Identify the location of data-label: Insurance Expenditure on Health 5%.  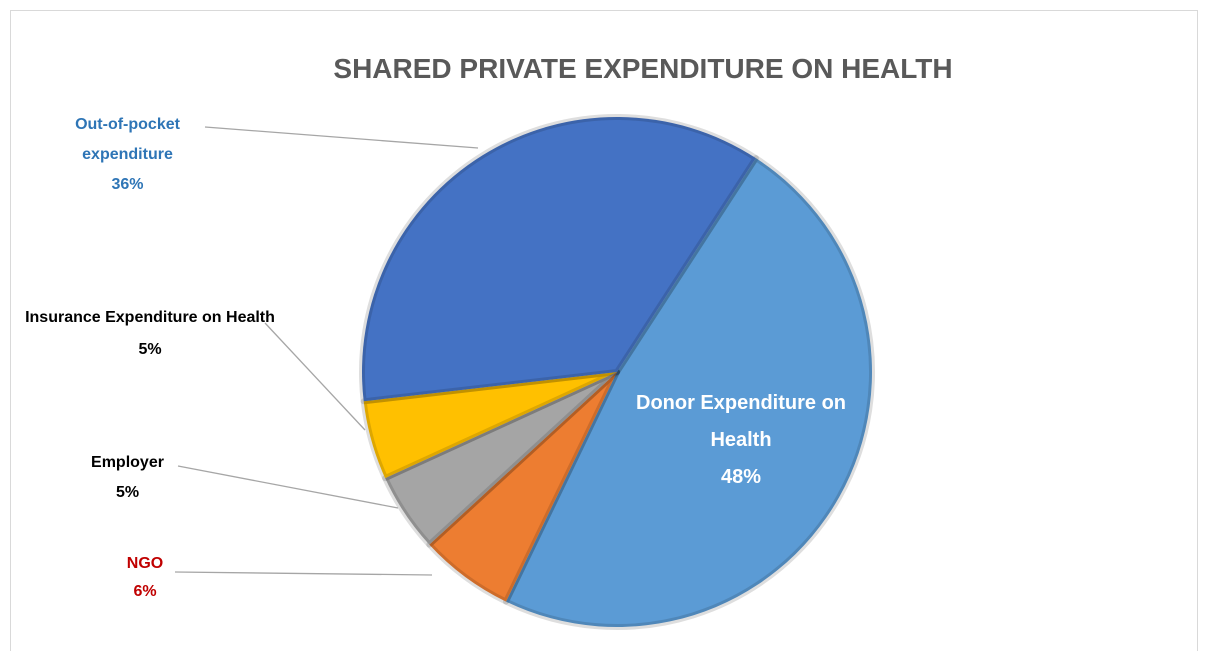
(150, 334).